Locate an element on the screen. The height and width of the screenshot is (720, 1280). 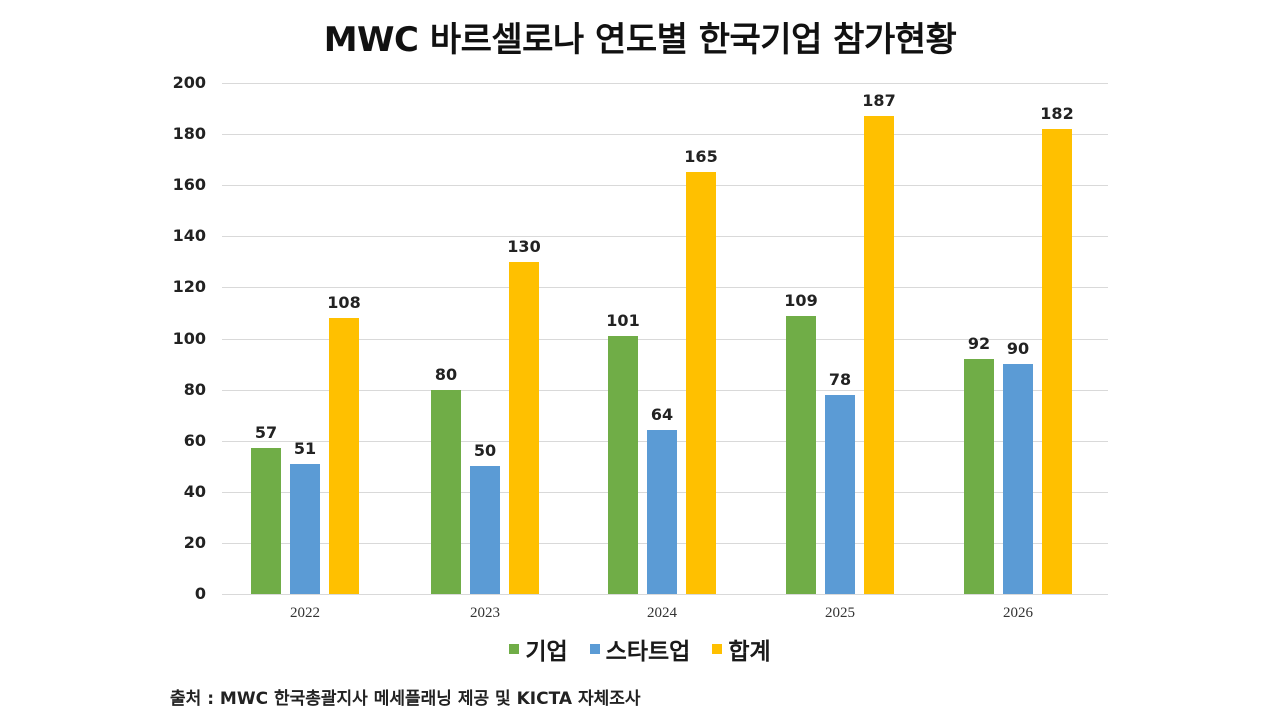
data-label: 92 is located at coordinates (979, 343).